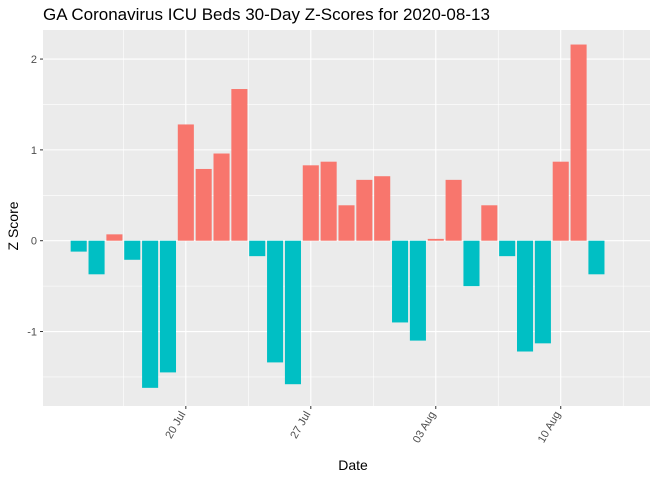 The width and height of the screenshot is (672, 480). Describe the element at coordinates (34, 242) in the screenshot. I see `y-tick-label: 0` at that location.